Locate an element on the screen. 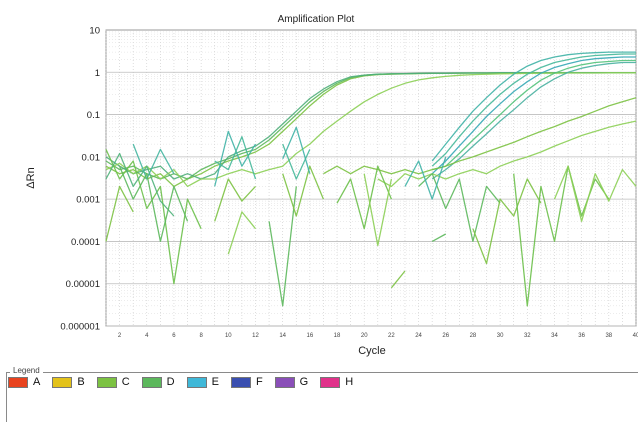 This screenshot has width=638, height=422. legend-item: D is located at coordinates (158, 382).